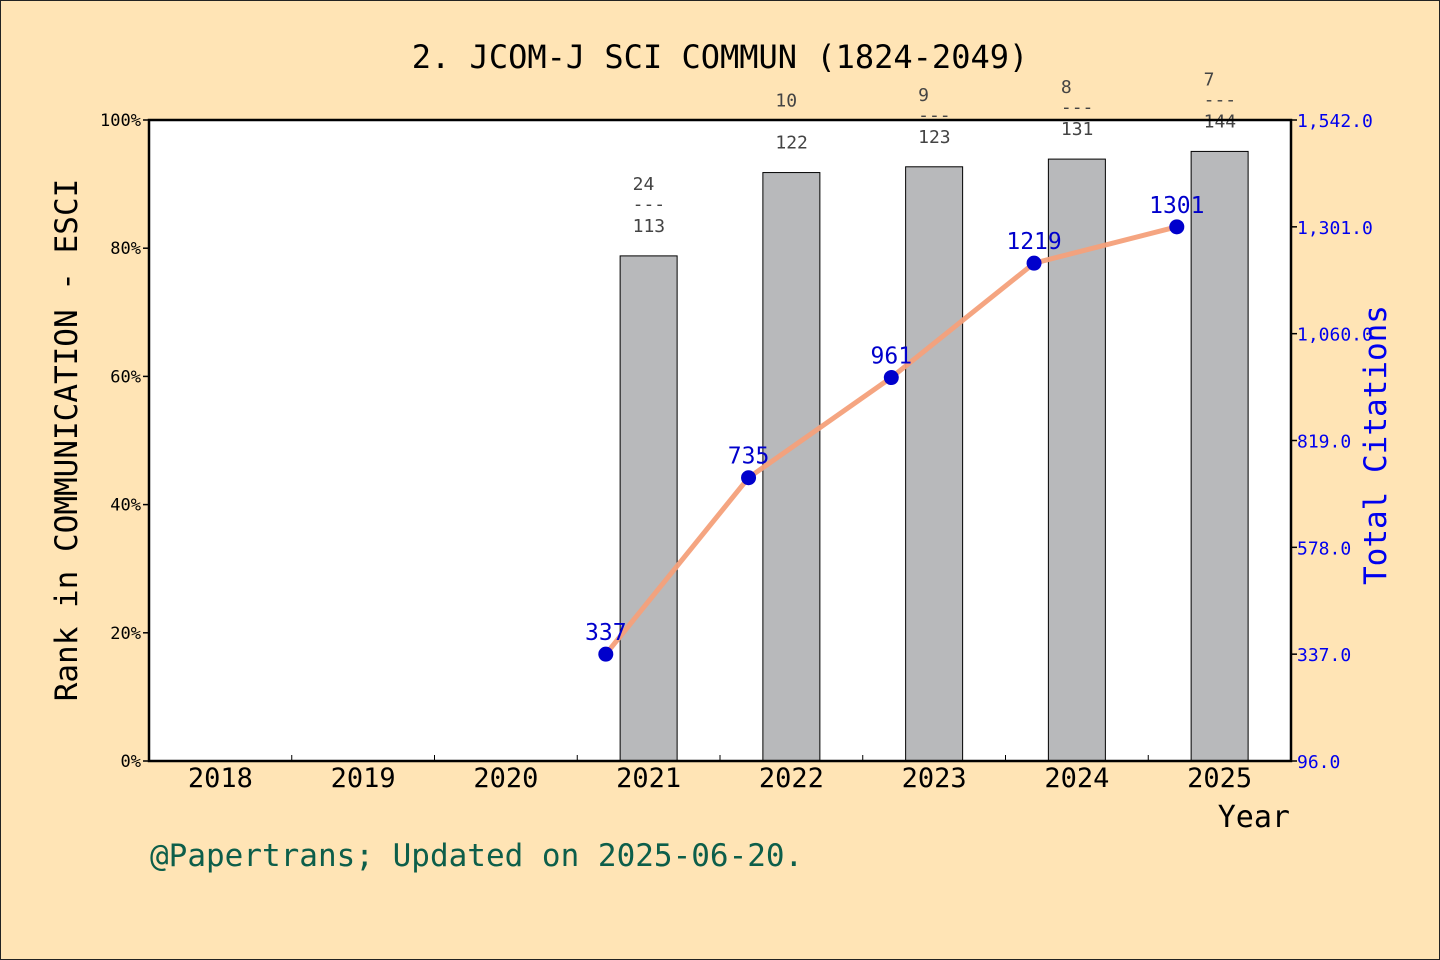 The image size is (1440, 960). Describe the element at coordinates (786, 101) in the screenshot. I see `rank-label: 10` at that location.